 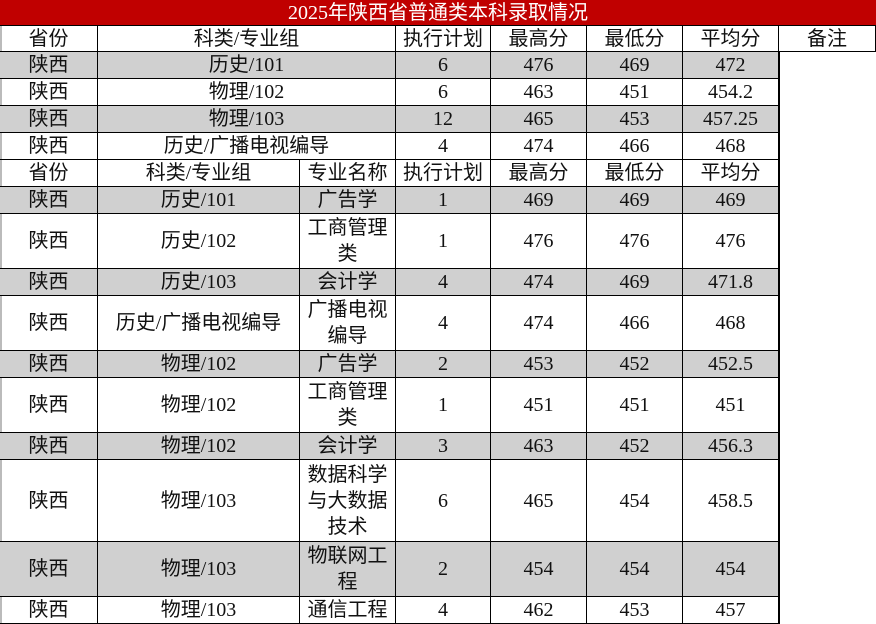 I want to click on remarks-column-cell, so click(x=827, y=338).